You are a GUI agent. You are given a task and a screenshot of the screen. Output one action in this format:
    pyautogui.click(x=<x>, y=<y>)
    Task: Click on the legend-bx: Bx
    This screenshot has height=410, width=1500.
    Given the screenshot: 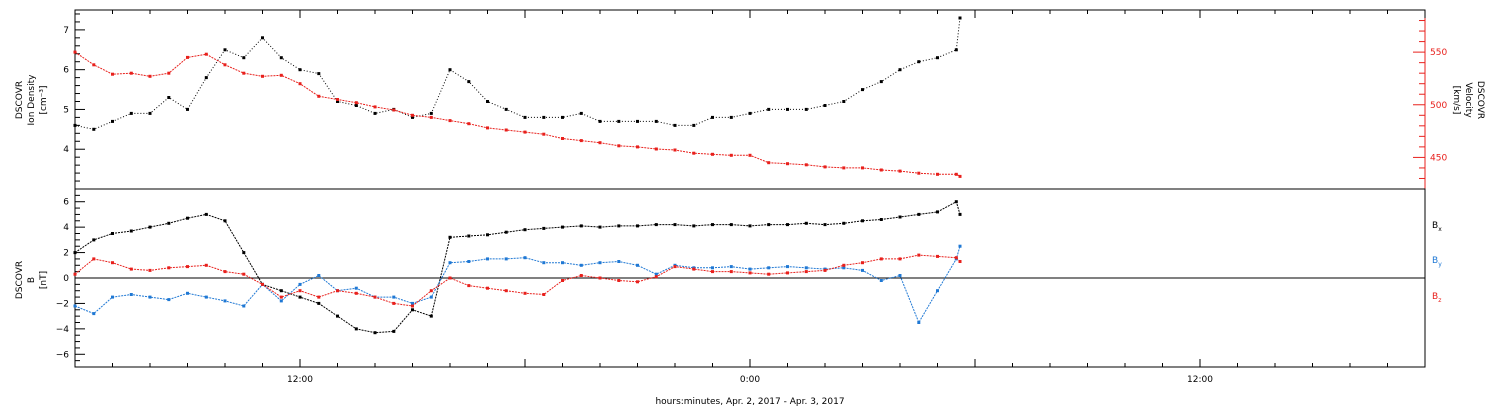 What is the action you would take?
    pyautogui.click(x=1437, y=227)
    